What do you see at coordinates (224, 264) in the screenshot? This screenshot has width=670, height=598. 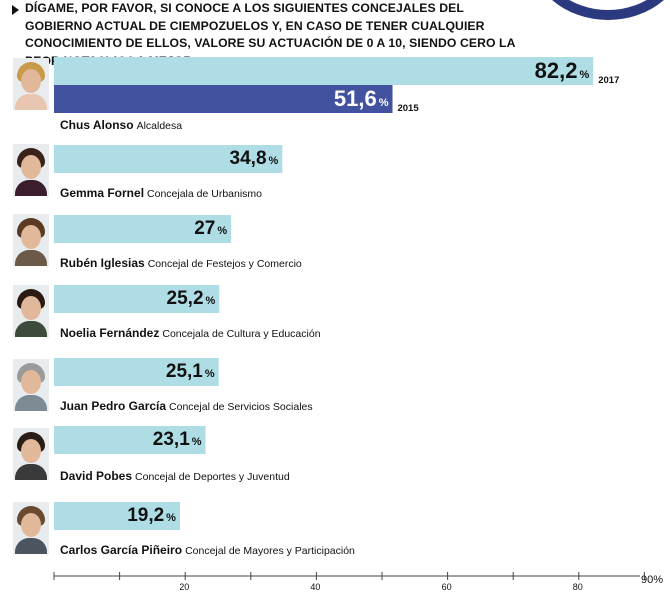 I see `person-role: Concejal de Festejos y Comercio` at bounding box center [224, 264].